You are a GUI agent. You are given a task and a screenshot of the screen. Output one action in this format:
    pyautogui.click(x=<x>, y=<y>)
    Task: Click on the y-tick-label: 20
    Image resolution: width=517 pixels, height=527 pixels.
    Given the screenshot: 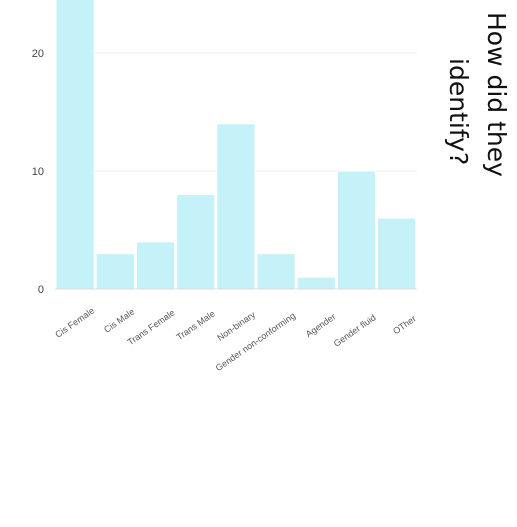 What is the action you would take?
    pyautogui.click(x=38, y=54)
    